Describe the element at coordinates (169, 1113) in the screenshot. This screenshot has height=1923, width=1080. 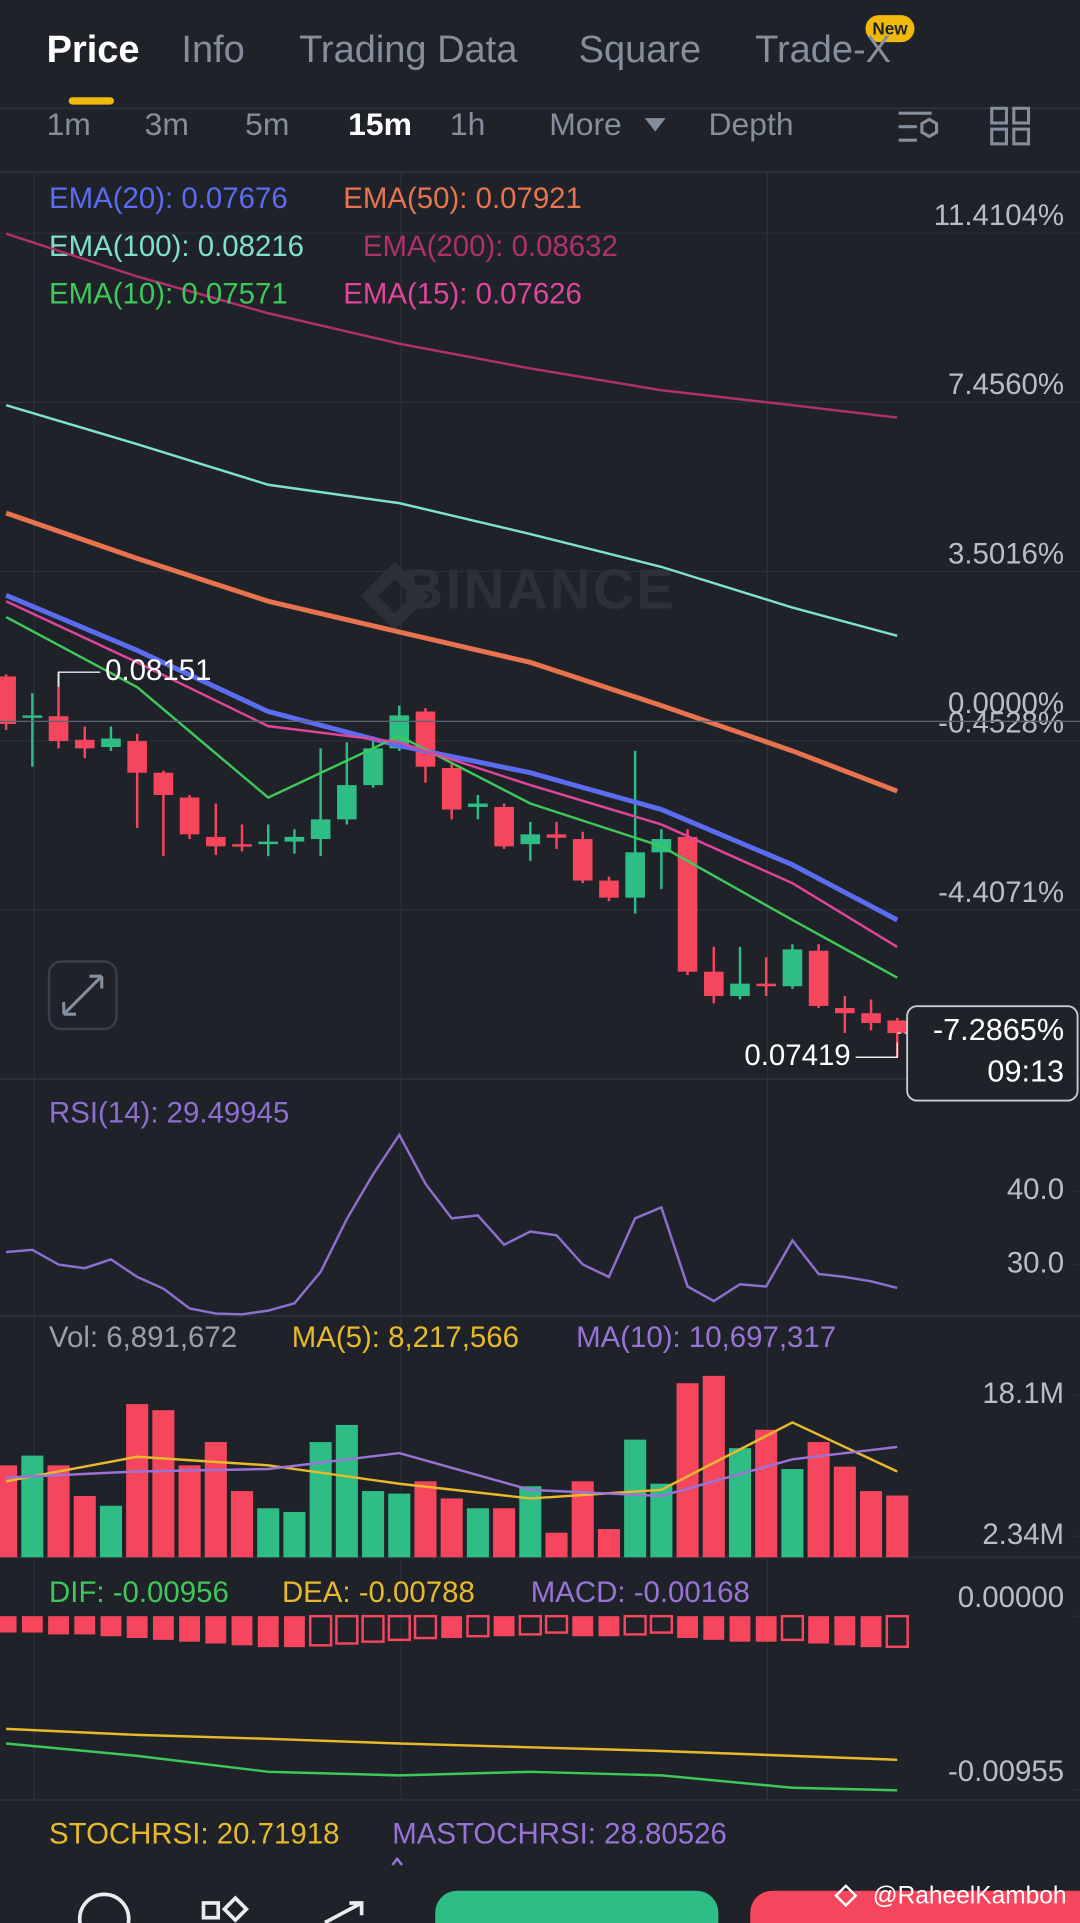
I see `legend: RSI(14): 29.49945` at that location.